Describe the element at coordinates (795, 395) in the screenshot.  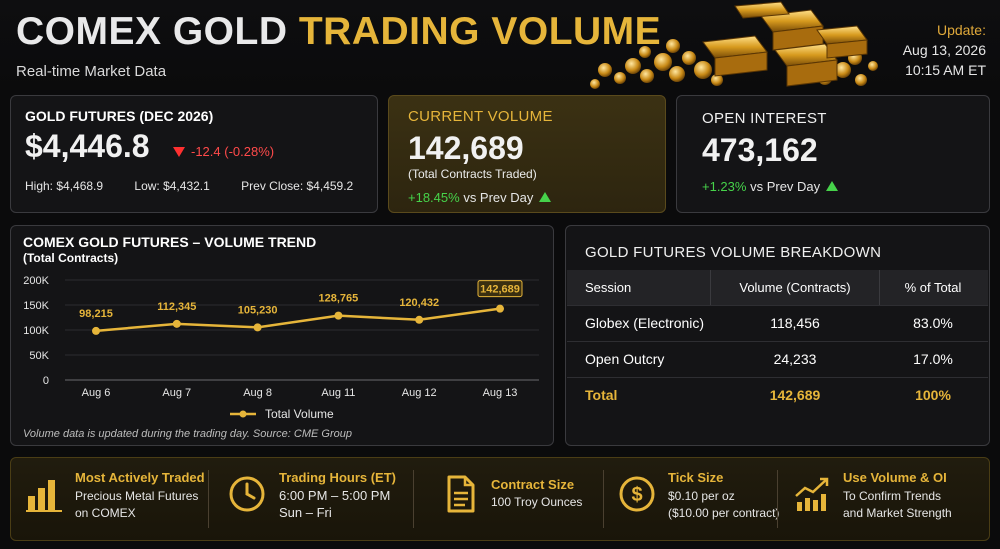
I see `total-volume: 142,689` at that location.